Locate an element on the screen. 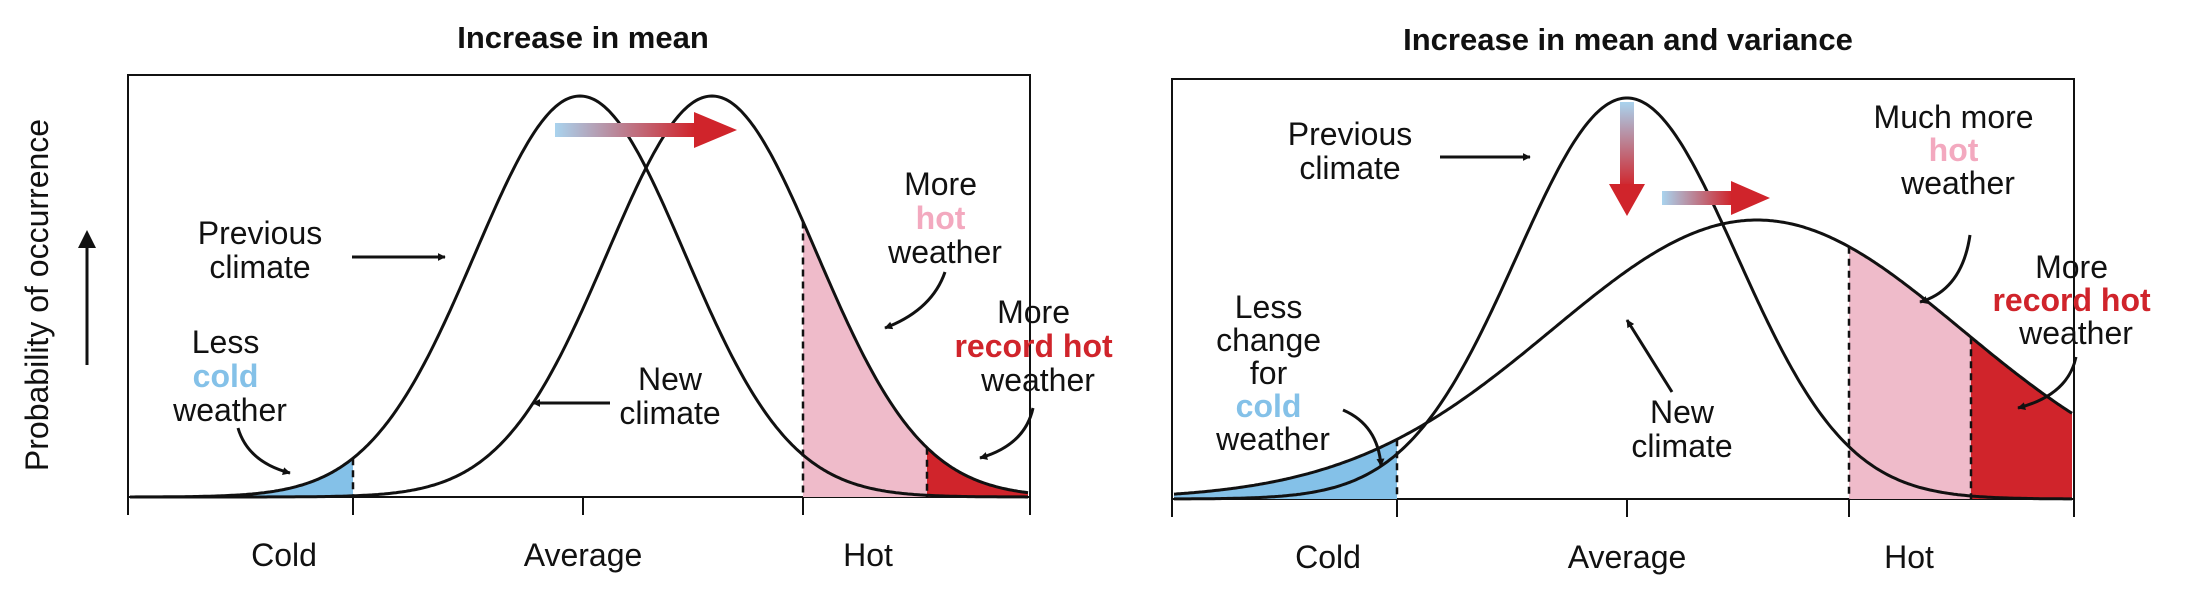 The width and height of the screenshot is (2188, 604). hot-tail-fill is located at coordinates (1910, 372).